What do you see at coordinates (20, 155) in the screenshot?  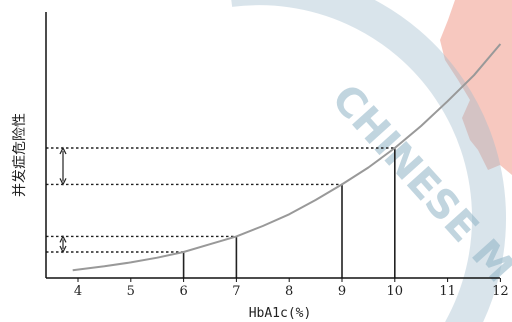 I see `y-axis-title: 并发症危险性` at bounding box center [20, 155].